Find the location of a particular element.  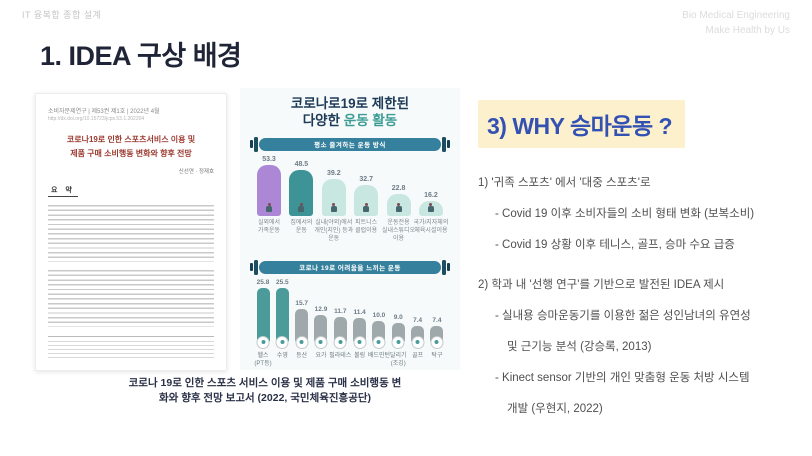

bar-label: 탁구 is located at coordinates (437, 355).